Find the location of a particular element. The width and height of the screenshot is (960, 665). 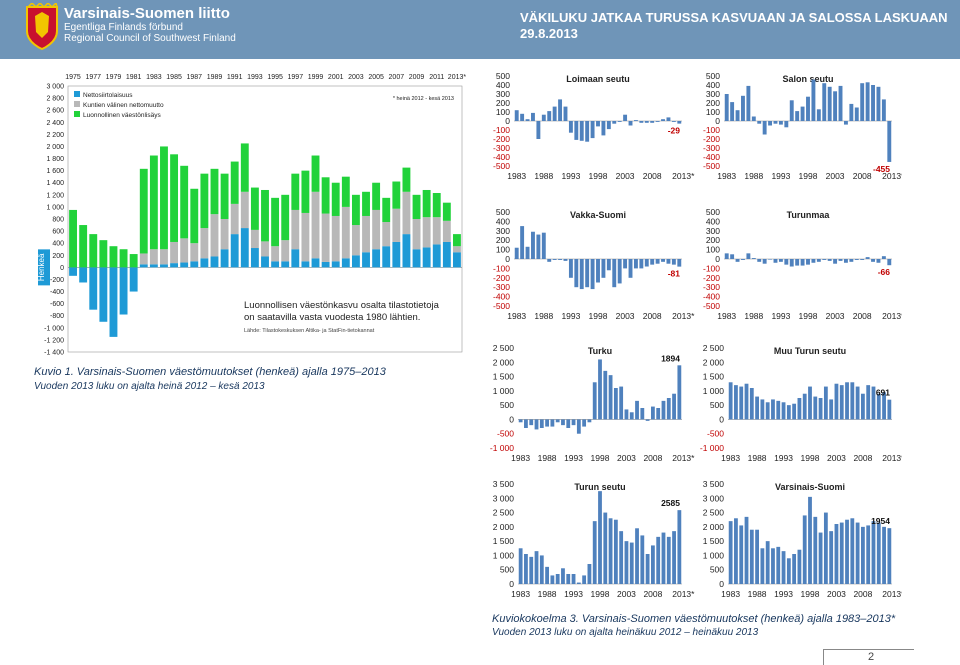

y-tick-label: 1 000 is located at coordinates (504, 391).